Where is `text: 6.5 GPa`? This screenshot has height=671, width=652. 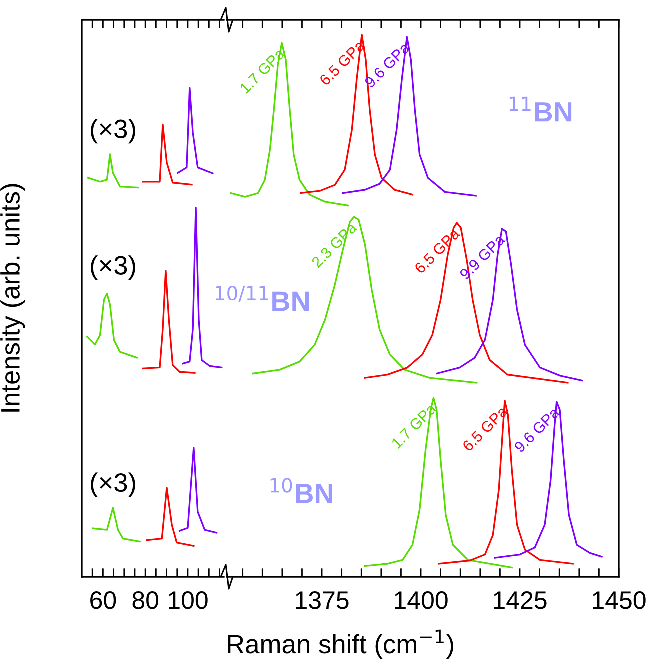 text: 6.5 GPa is located at coordinates (437, 251).